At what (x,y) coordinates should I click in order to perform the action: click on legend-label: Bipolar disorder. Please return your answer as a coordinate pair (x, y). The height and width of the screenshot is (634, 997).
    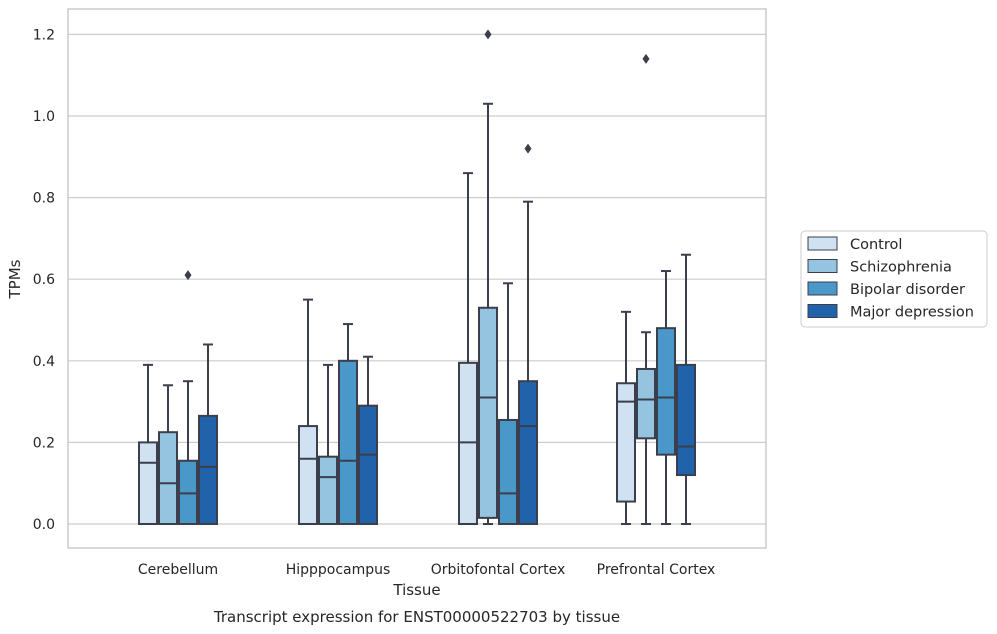
    Looking at the image, I should click on (907, 290).